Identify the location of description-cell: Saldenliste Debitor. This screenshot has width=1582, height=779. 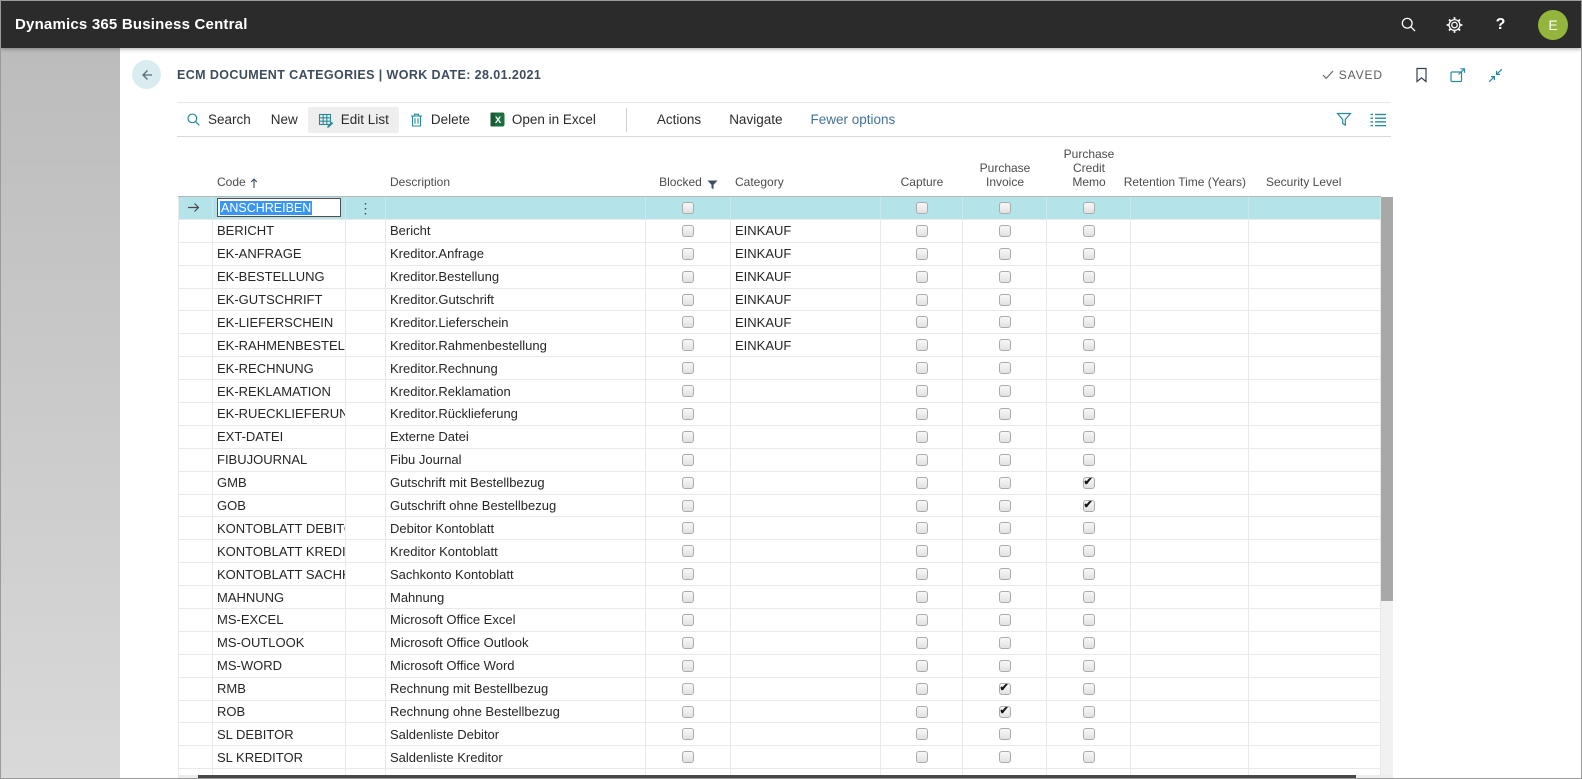
(516, 734).